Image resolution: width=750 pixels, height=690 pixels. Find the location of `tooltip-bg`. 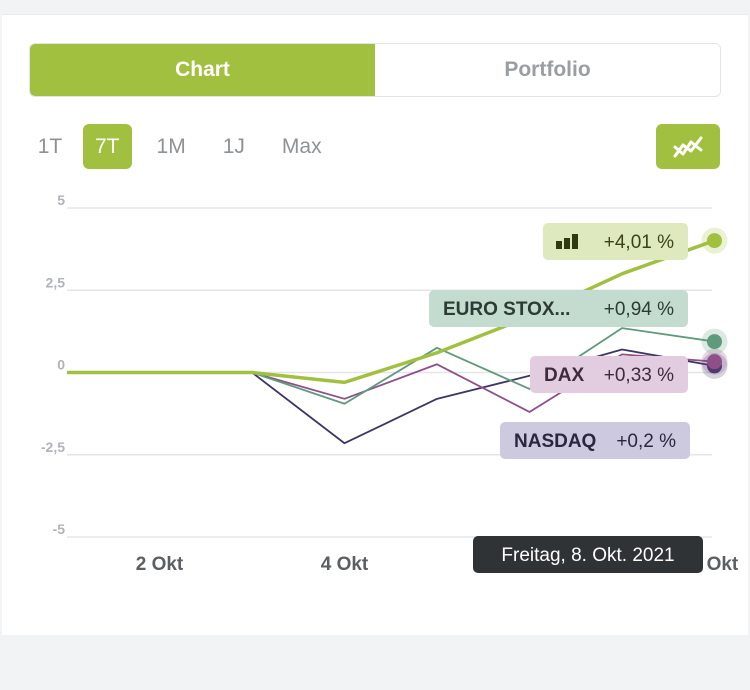

tooltip-bg is located at coordinates (588, 554).